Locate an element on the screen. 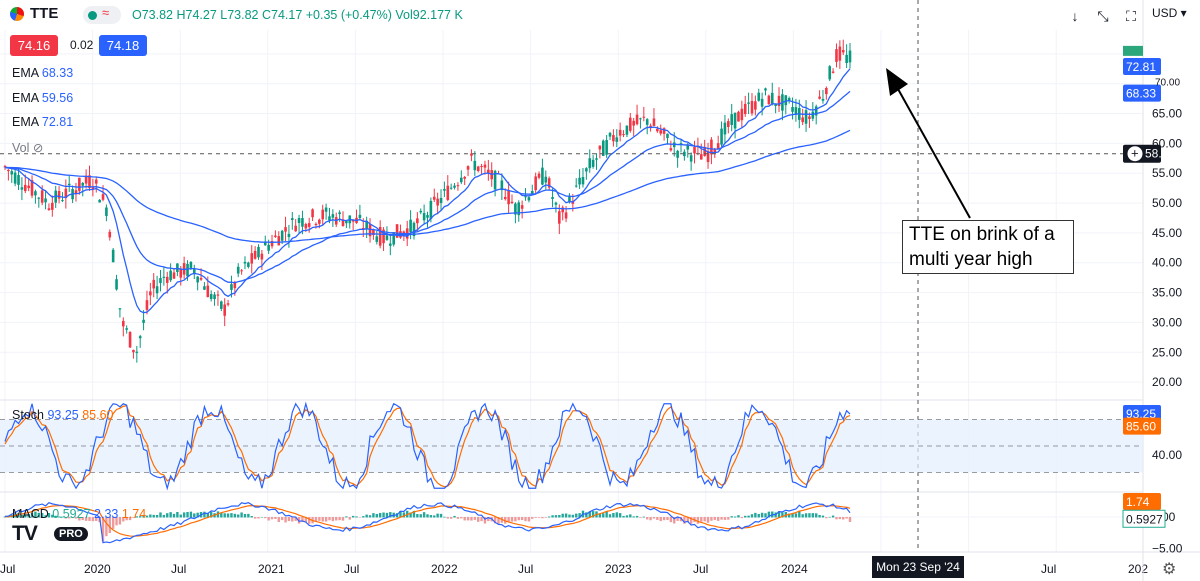  stoch-k-line is located at coordinates (427, 446).